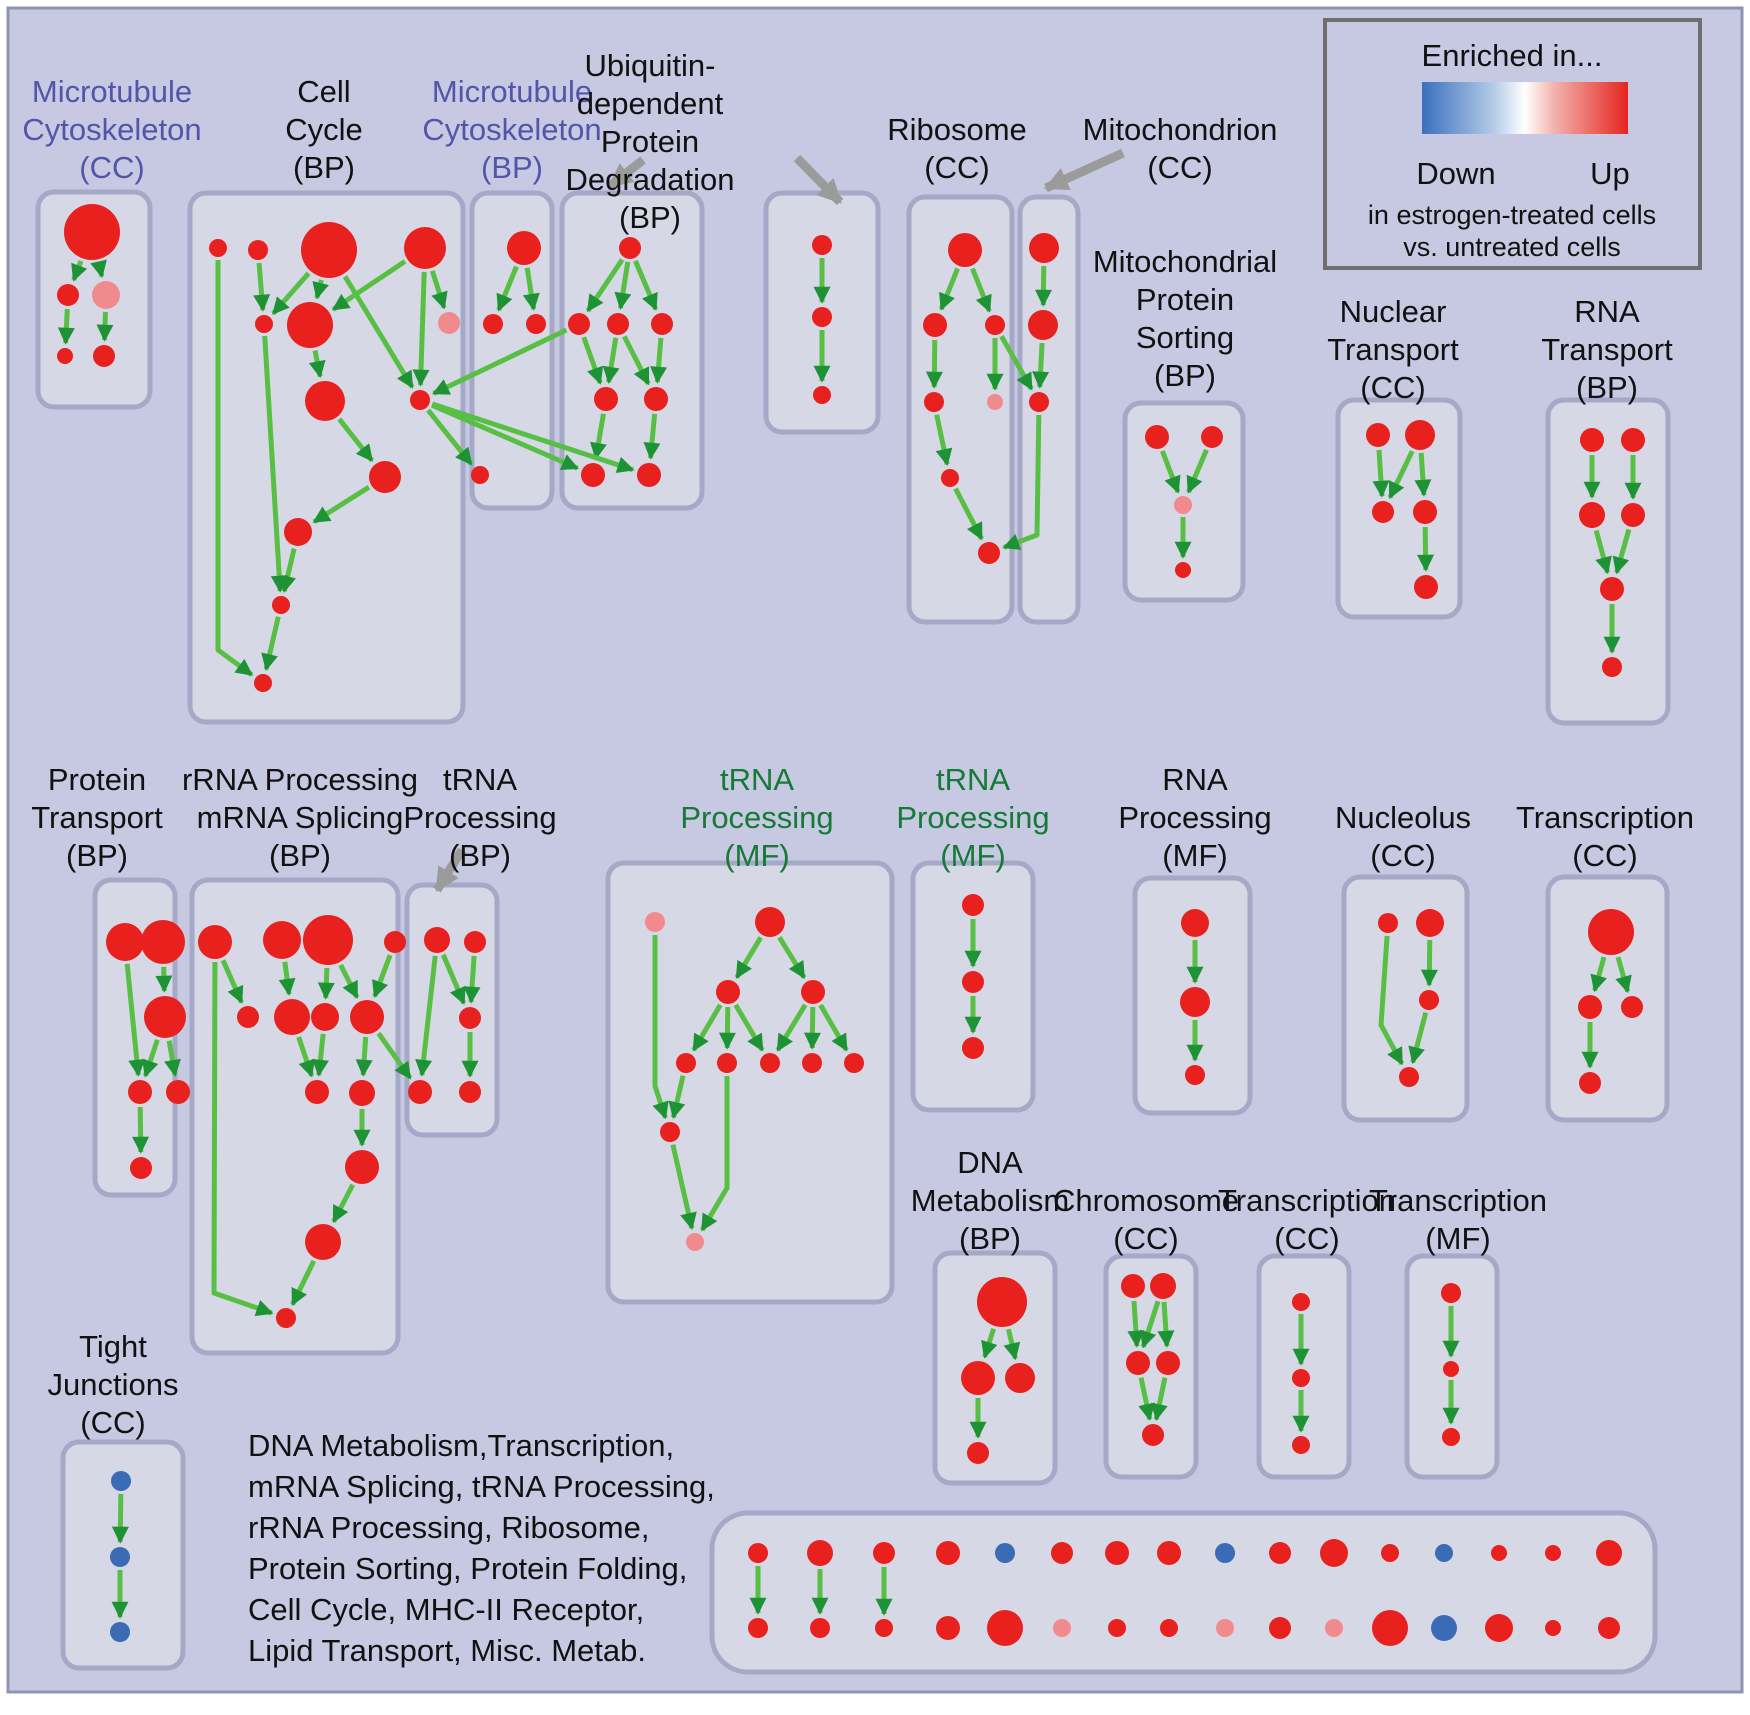  Describe the element at coordinates (1602, 552) in the screenshot. I see `edge-rna-transport-bp` at that location.